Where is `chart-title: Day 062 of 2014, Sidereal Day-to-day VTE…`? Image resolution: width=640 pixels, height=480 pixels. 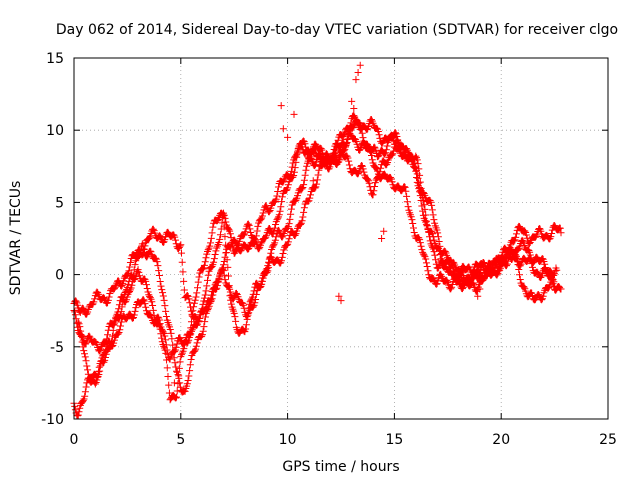 chart-title: Day 062 of 2014, Sidereal Day-to-day VTE… is located at coordinates (337, 30).